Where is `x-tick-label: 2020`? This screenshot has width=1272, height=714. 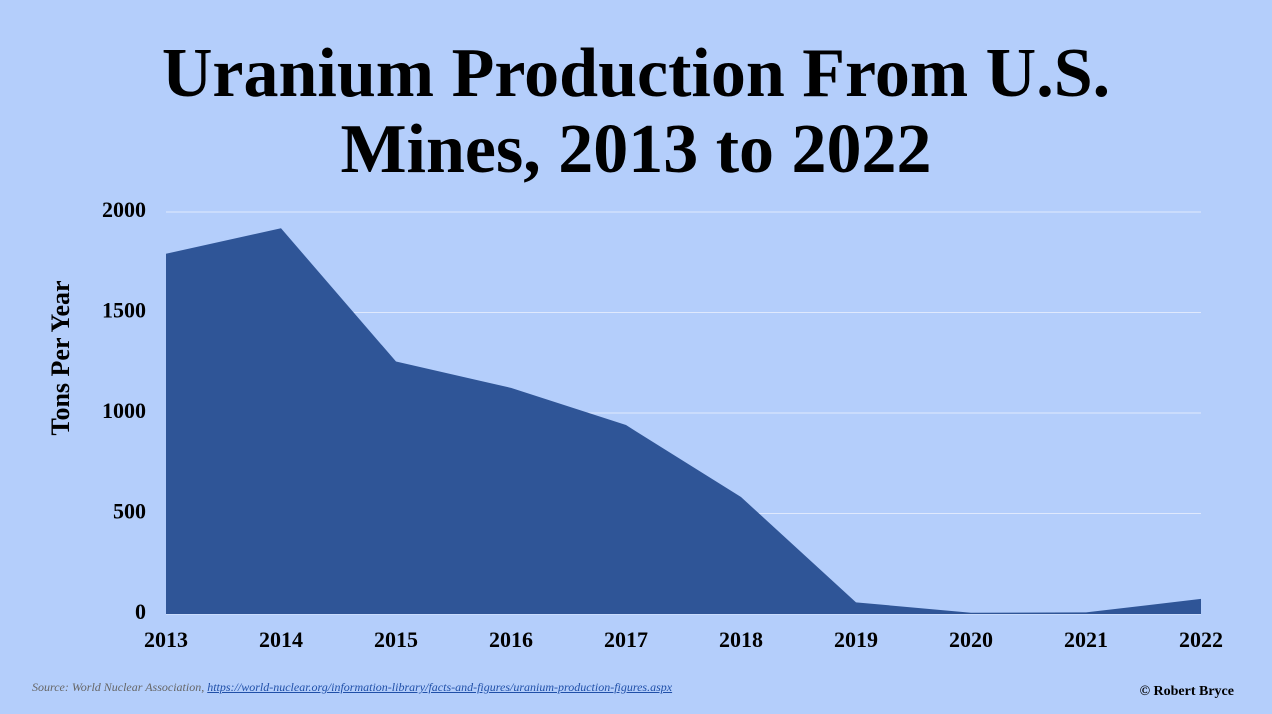 x-tick-label: 2020 is located at coordinates (971, 639).